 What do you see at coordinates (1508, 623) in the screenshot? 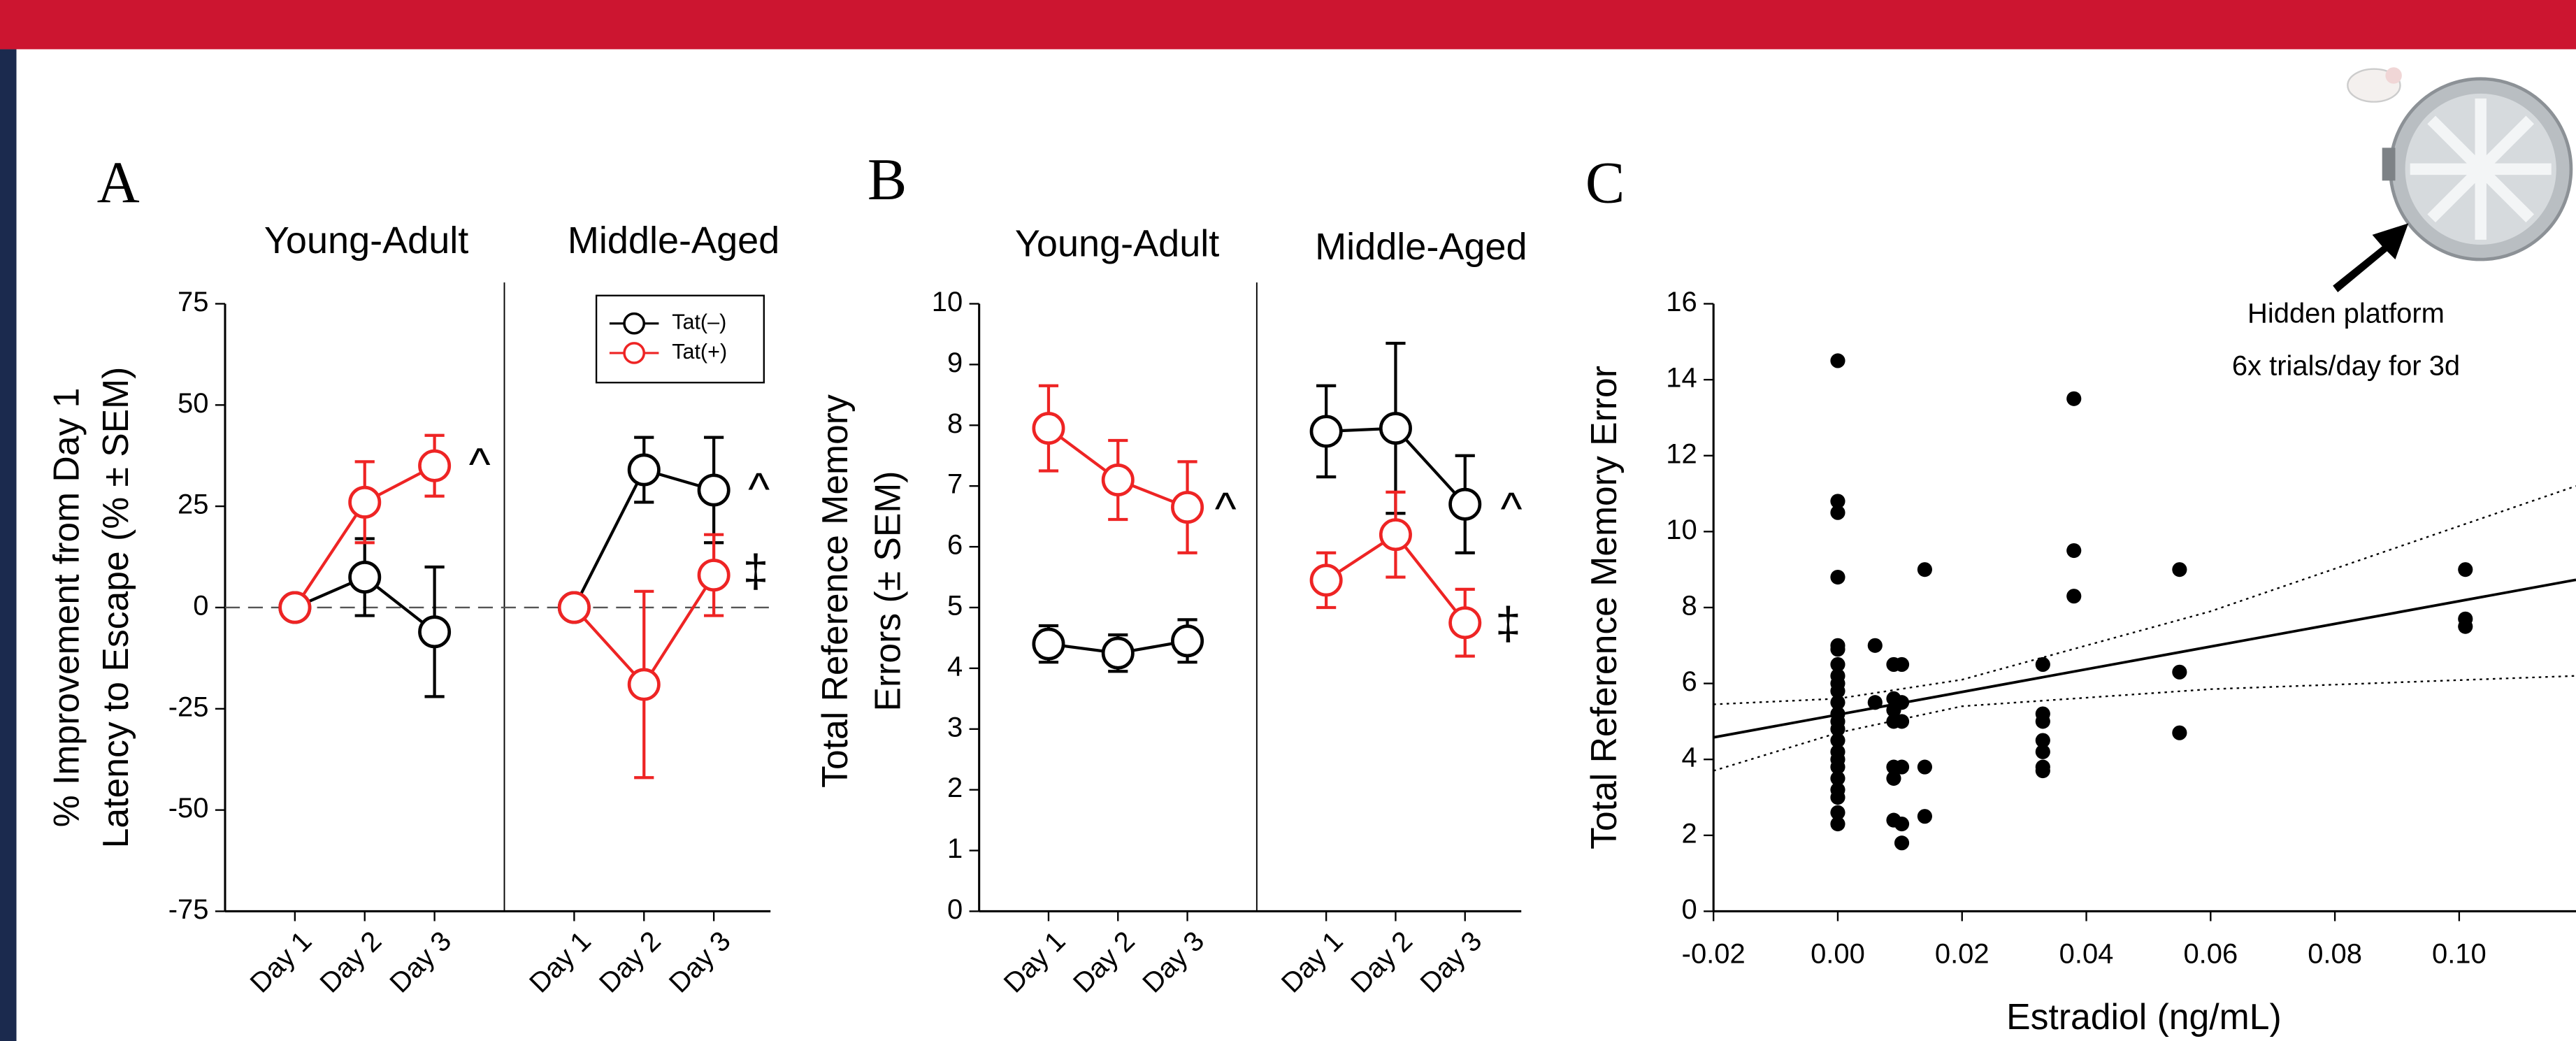
I see `annotation: ‡` at bounding box center [1508, 623].